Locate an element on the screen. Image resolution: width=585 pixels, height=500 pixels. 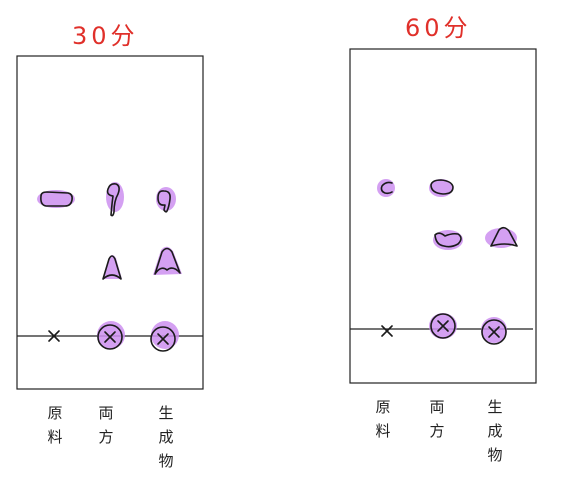
plate-title: 60分 is located at coordinates (438, 28).